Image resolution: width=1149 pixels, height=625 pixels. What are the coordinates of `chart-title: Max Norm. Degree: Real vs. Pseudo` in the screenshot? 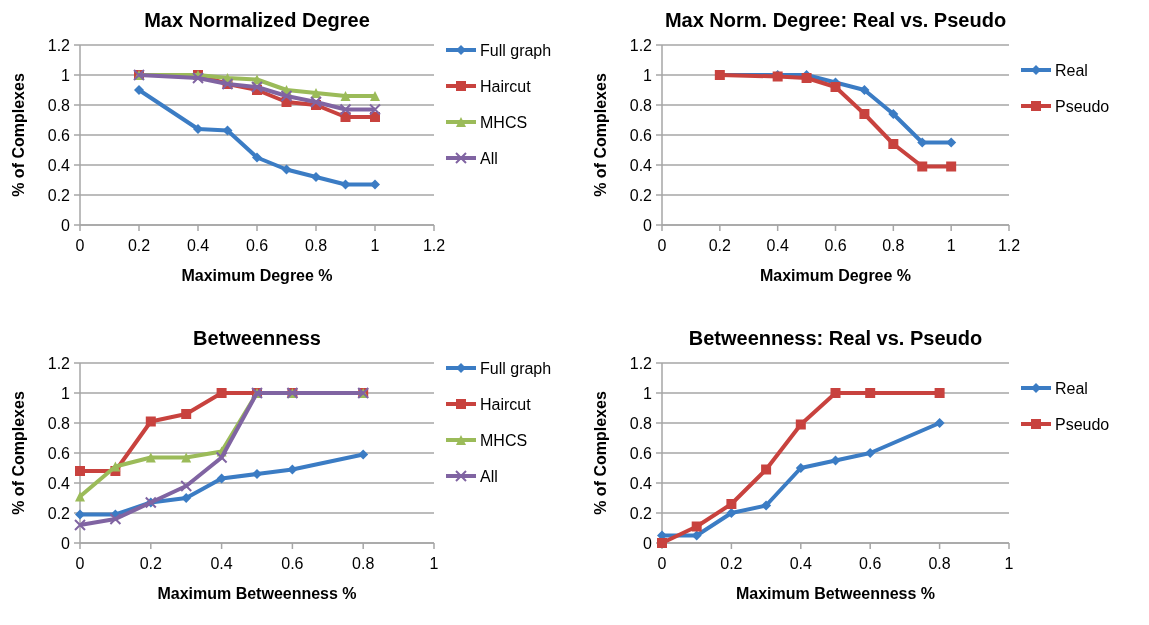 It's located at (835, 20).